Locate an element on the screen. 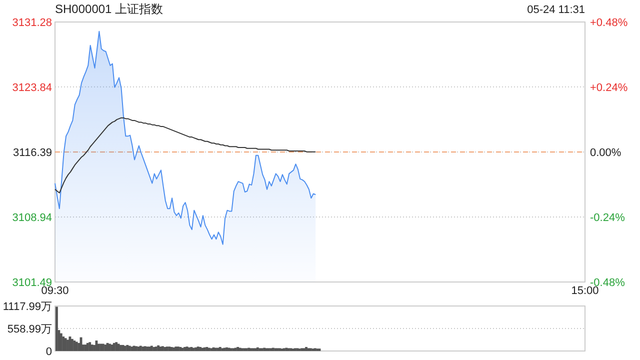  y-tick-label: 3108.94 is located at coordinates (32, 218).